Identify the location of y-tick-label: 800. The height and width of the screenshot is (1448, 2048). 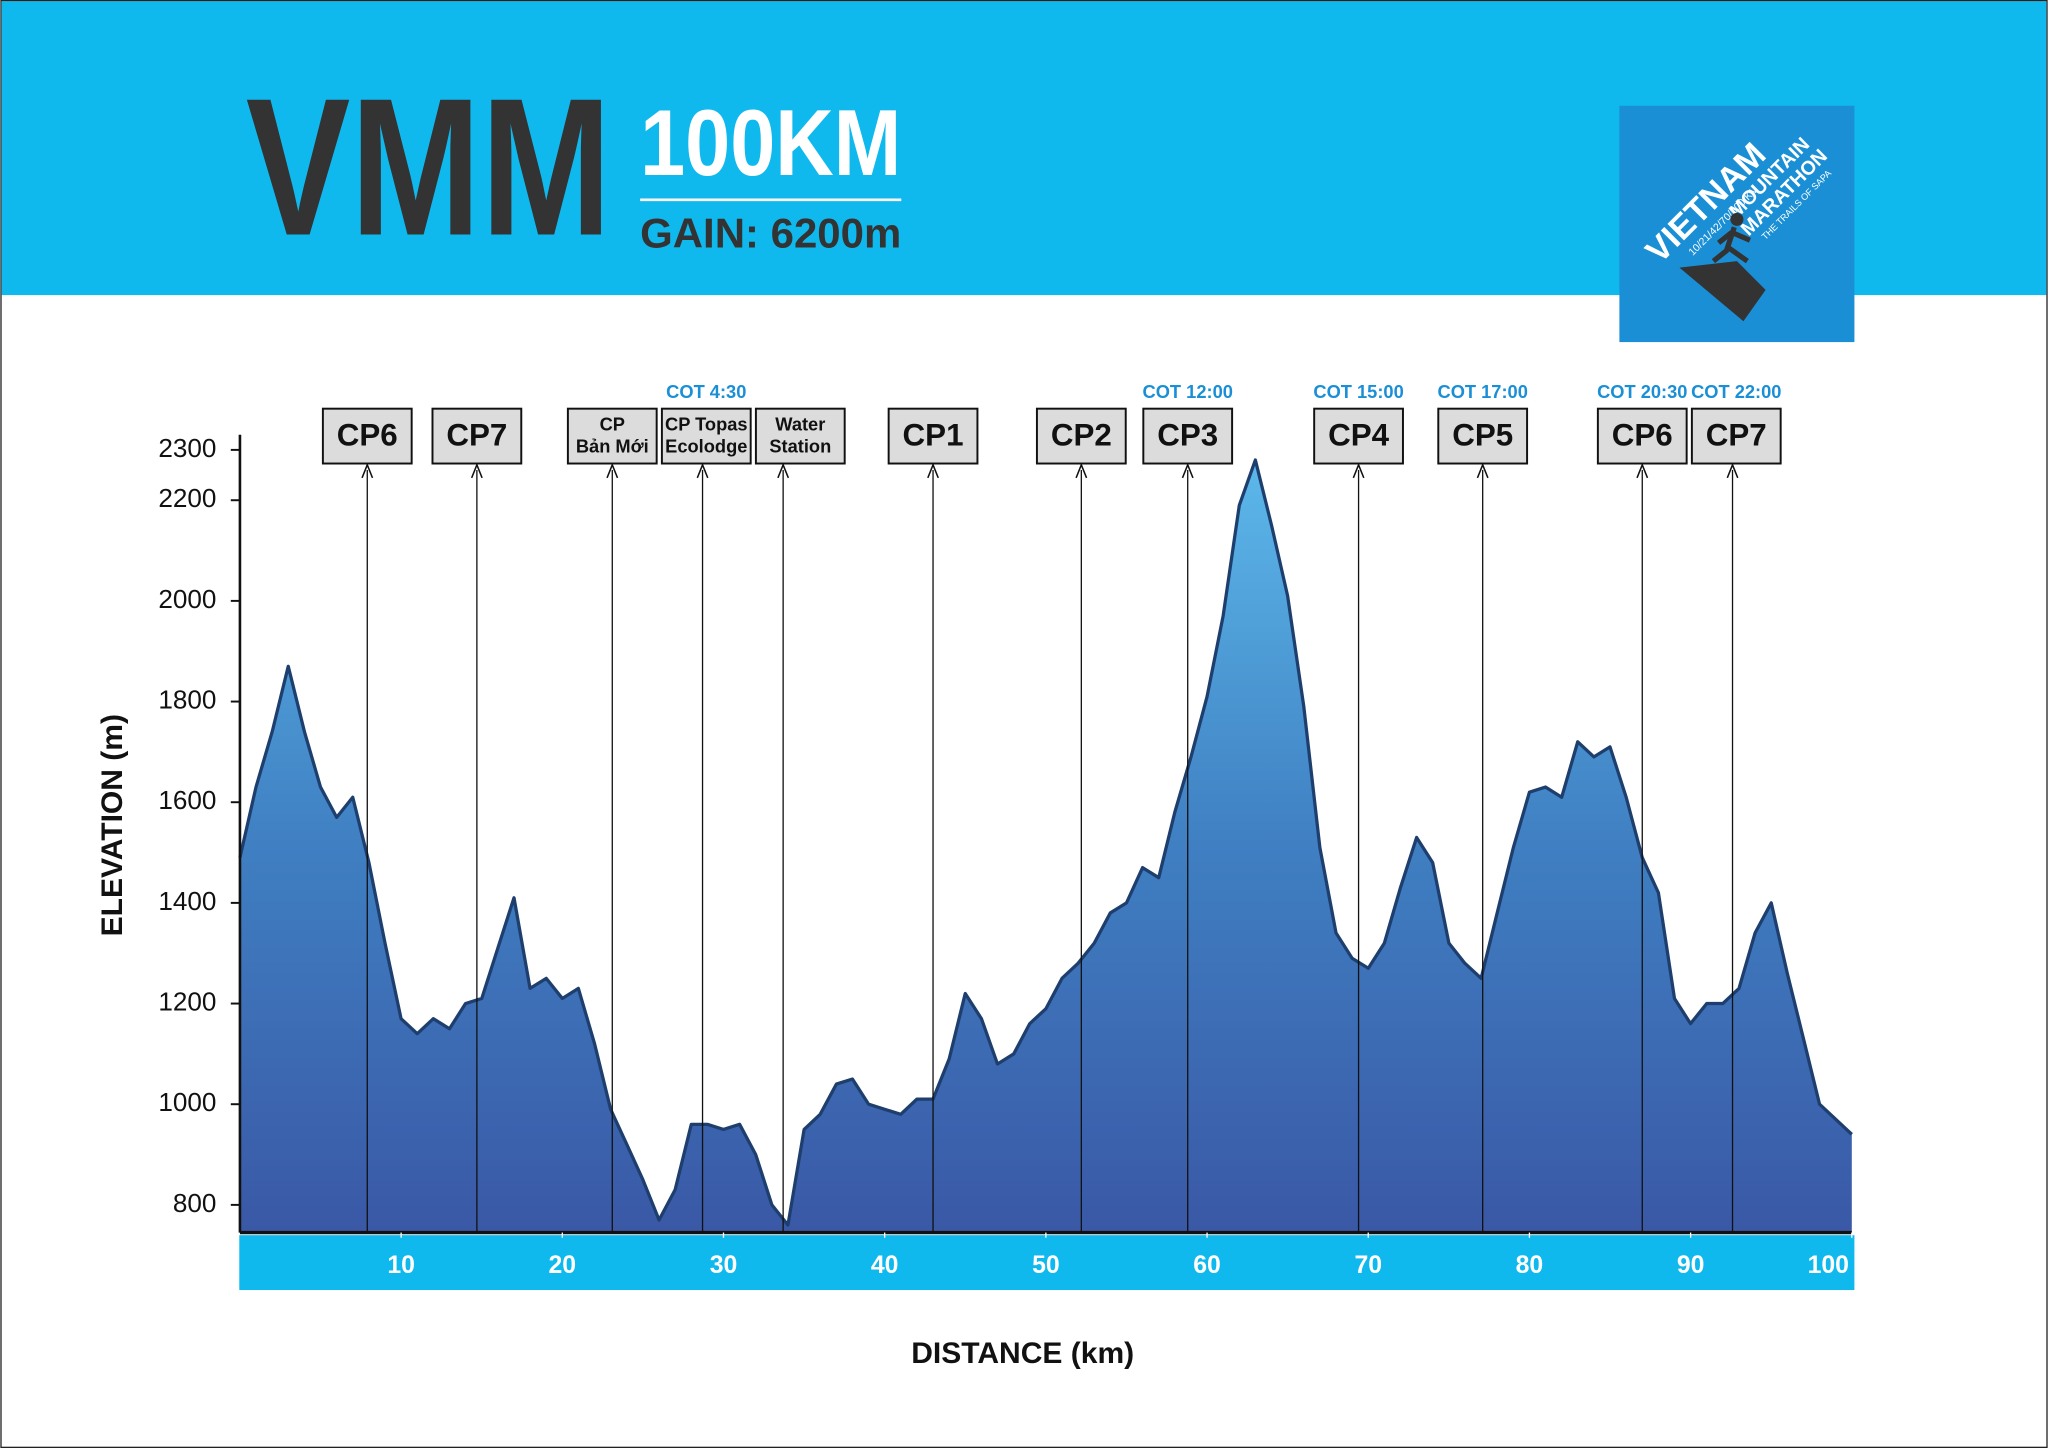
(195, 1203).